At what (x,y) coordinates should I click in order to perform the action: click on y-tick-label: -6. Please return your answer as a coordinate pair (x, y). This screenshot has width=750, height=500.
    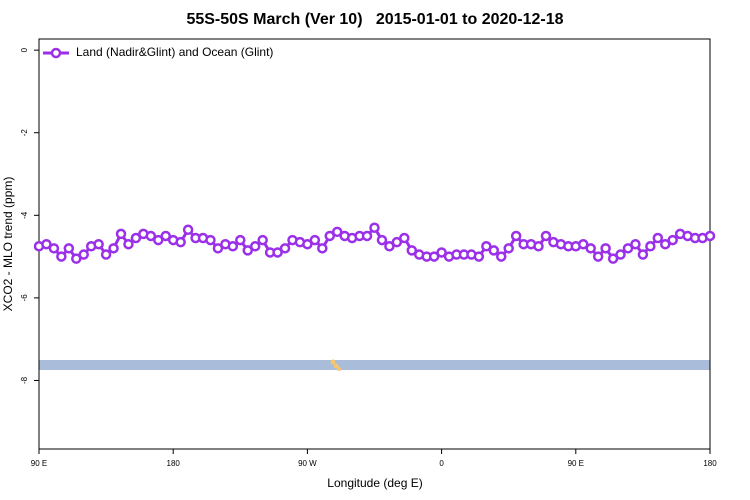
    Looking at the image, I should click on (24, 298).